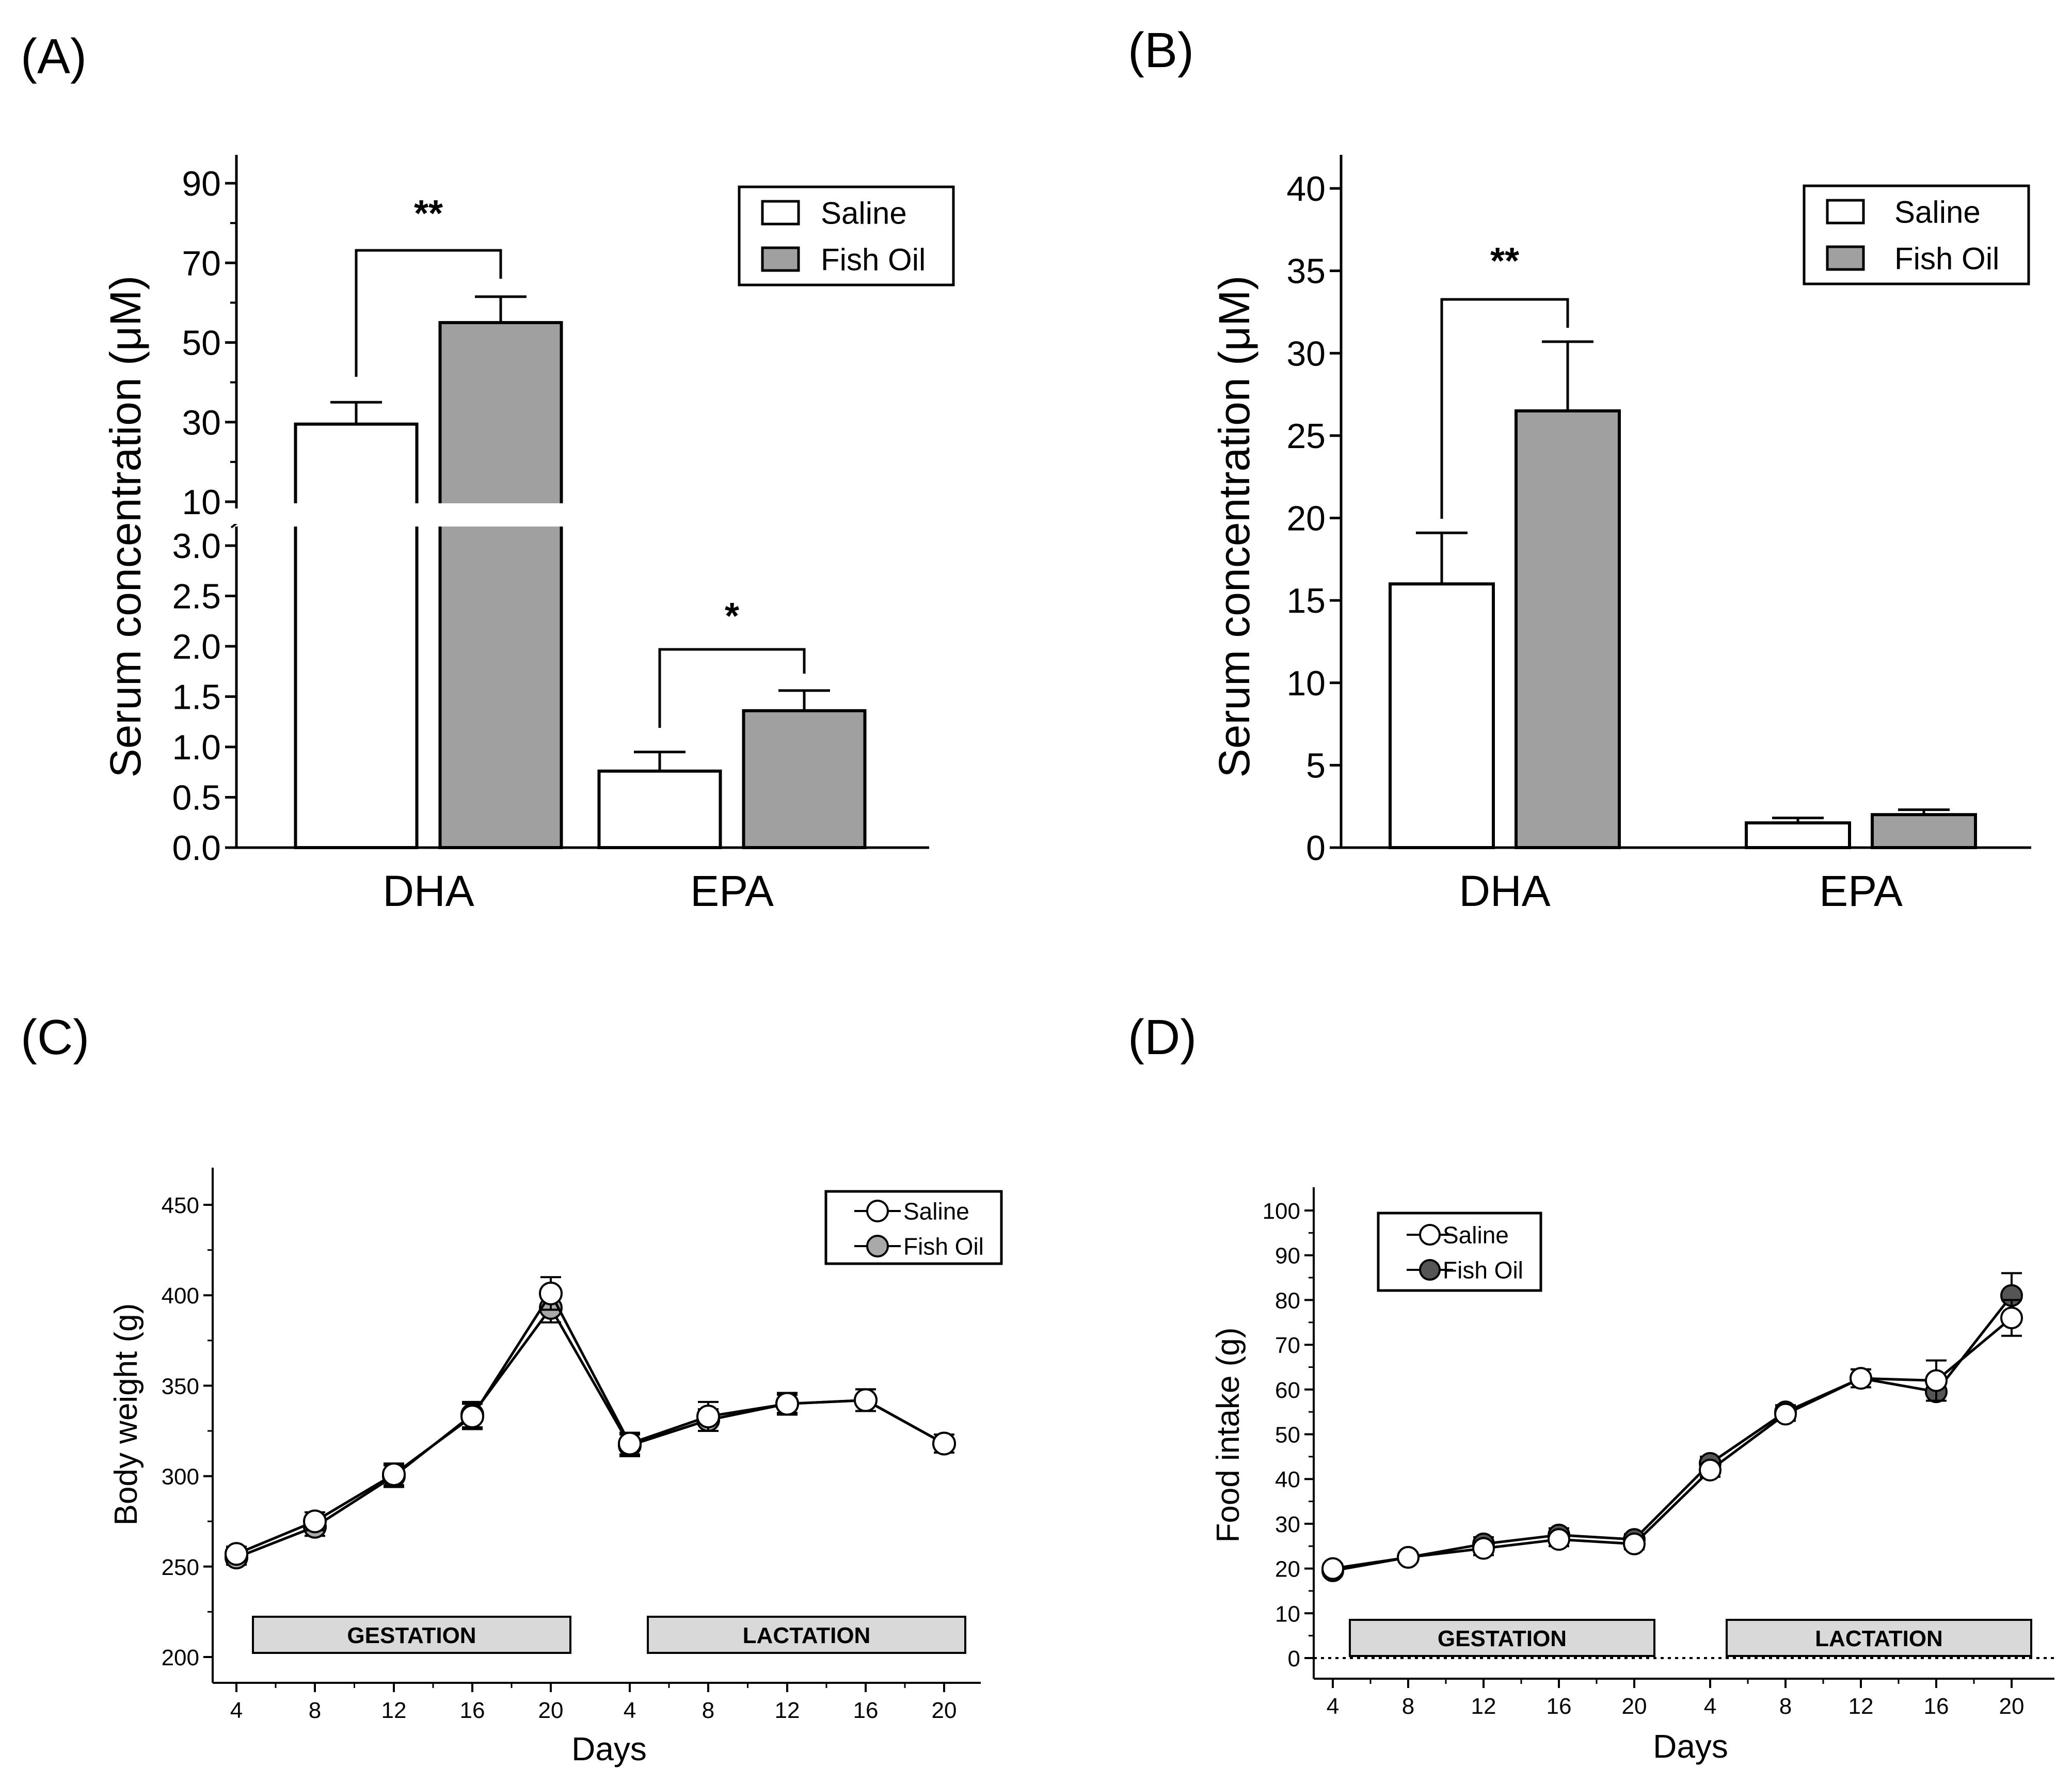 This screenshot has height=1784, width=2072. I want to click on y-tick-label: 0.5, so click(196, 798).